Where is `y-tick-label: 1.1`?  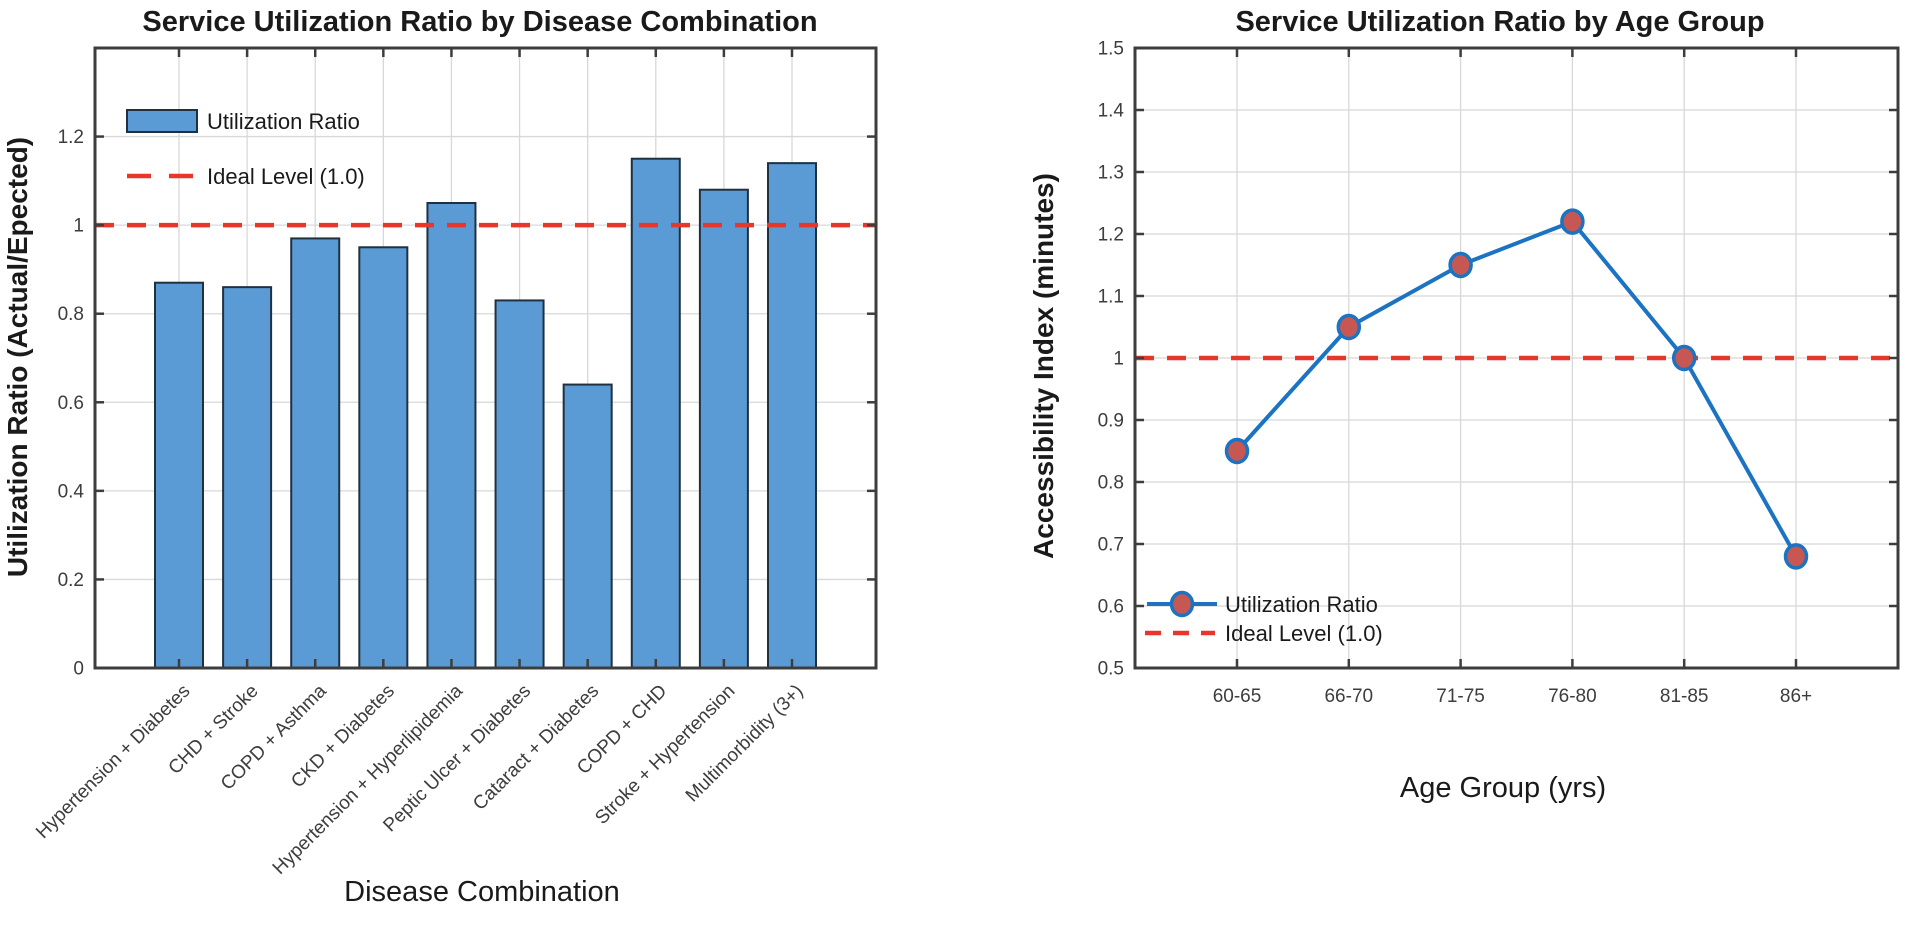 y-tick-label: 1.1 is located at coordinates (1111, 297).